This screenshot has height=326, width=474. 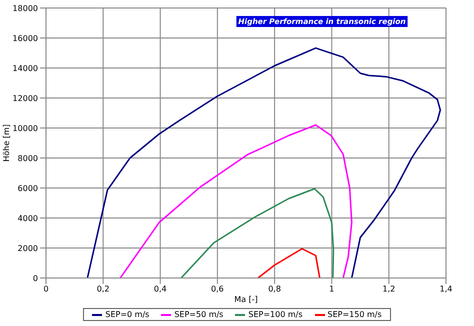 What do you see at coordinates (28, 218) in the screenshot?
I see `y-tick-label: 4000` at bounding box center [28, 218].